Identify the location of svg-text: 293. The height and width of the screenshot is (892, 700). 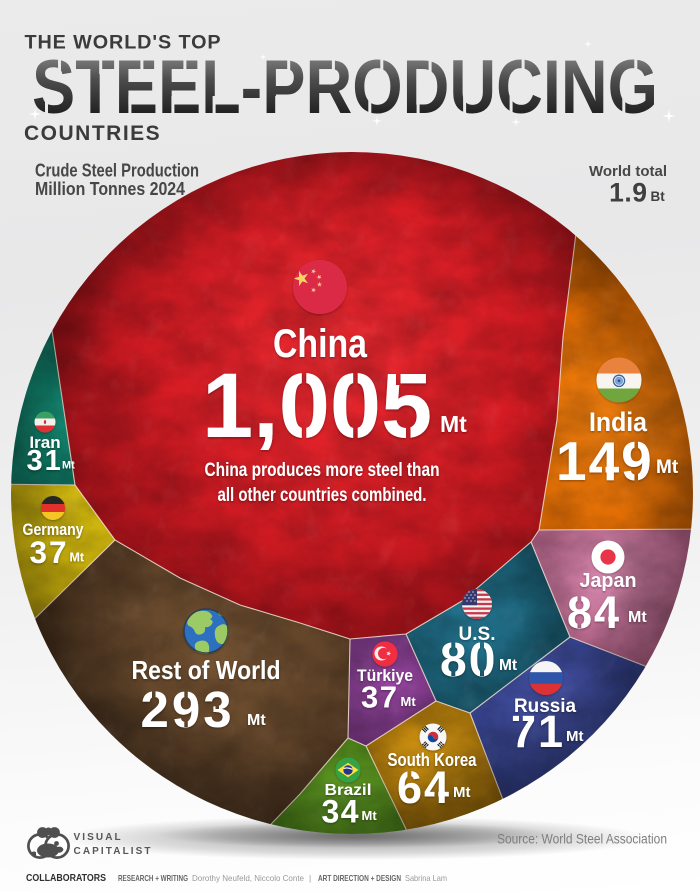
(188, 709).